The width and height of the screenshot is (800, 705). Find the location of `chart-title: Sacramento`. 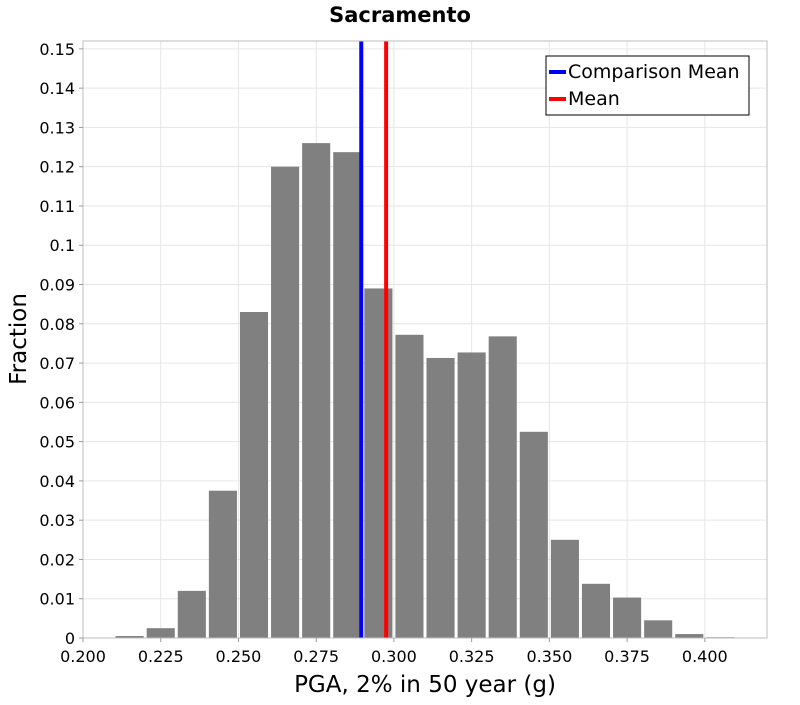

chart-title: Sacramento is located at coordinates (400, 15).